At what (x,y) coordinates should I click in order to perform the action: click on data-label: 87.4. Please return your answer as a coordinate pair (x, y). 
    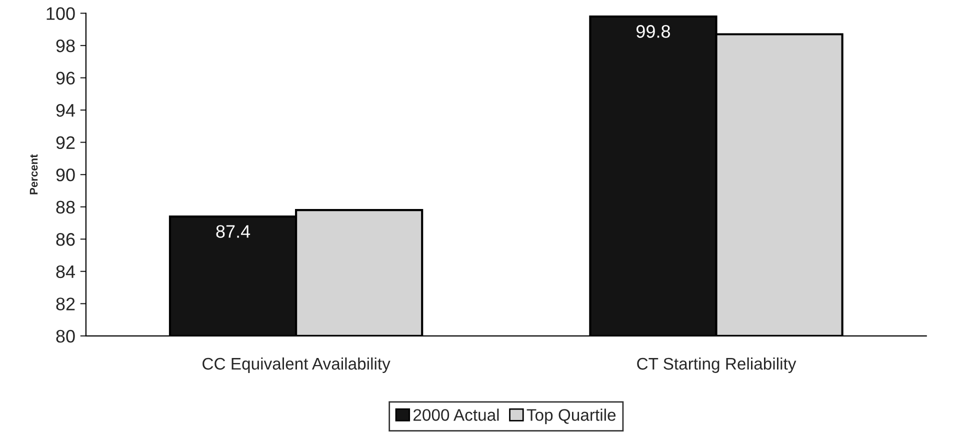
    Looking at the image, I should click on (233, 231).